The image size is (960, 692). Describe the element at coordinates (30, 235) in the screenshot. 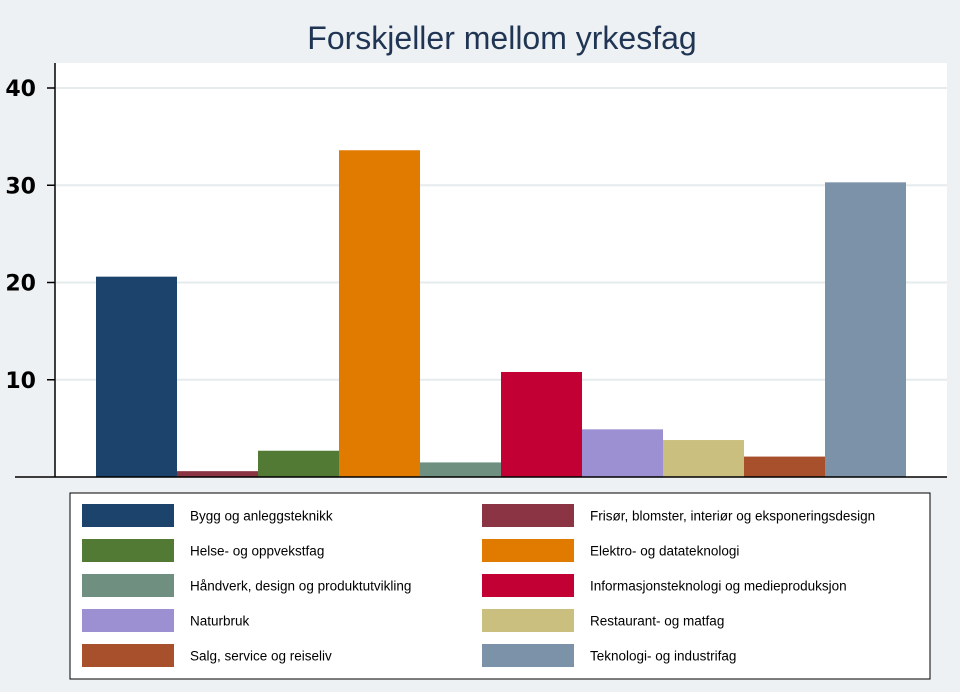

I see `y-ticks: 10 20 30 40` at that location.